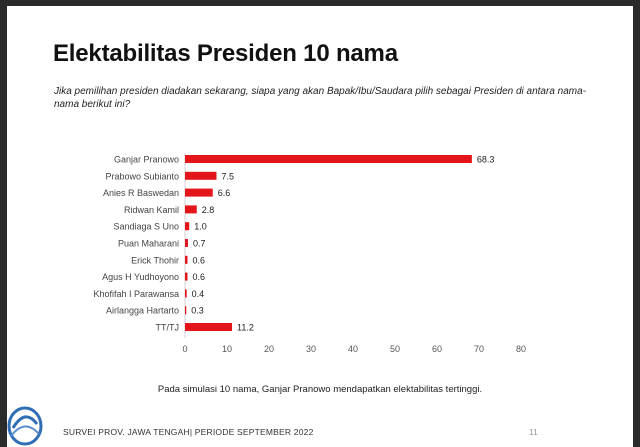 Image resolution: width=640 pixels, height=447 pixels. What do you see at coordinates (199, 244) in the screenshot?
I see `data-label: 0.7` at bounding box center [199, 244].